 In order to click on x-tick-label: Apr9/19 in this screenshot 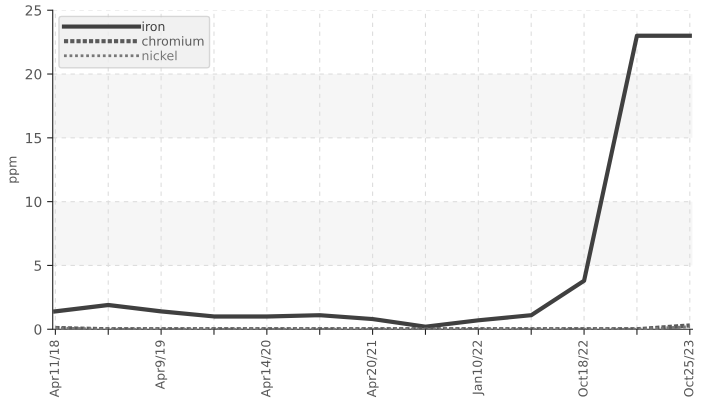, I will do `click(161, 365)`.